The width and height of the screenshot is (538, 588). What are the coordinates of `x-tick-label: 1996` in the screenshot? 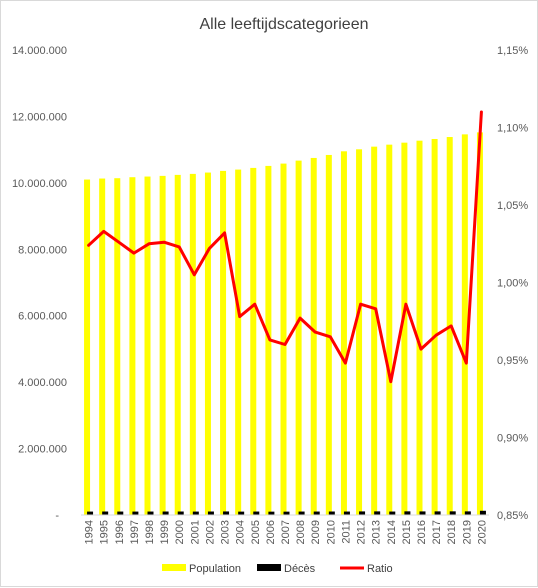 It's located at (120, 532).